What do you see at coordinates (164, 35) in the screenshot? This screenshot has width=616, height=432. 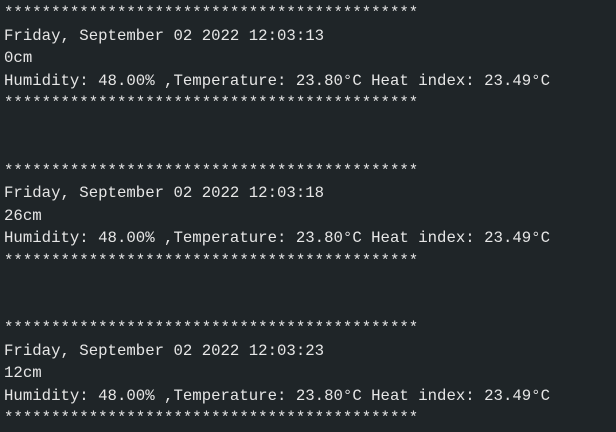 I see `timestamp-line: Friday, September 02 2022 12:03:13` at bounding box center [164, 35].